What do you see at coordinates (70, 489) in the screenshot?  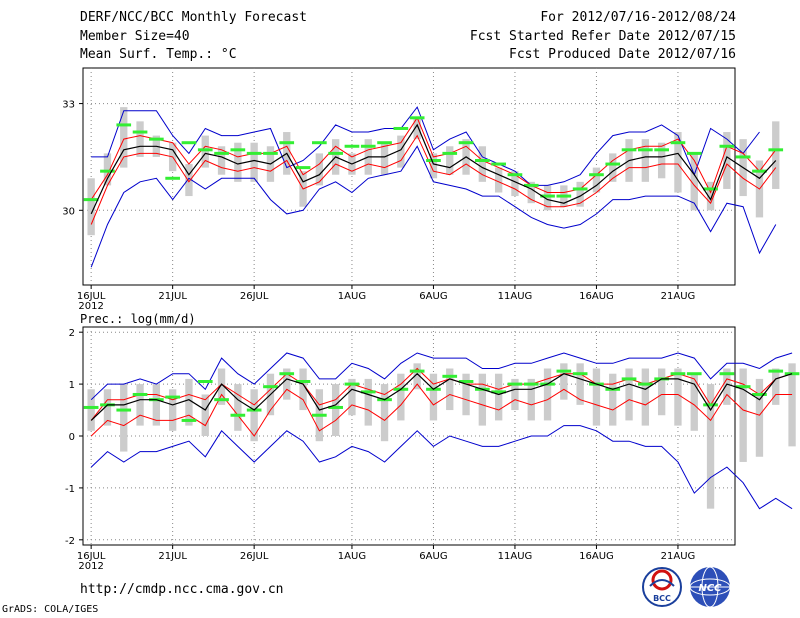 I see `y-tick-label: -1` at bounding box center [70, 489].